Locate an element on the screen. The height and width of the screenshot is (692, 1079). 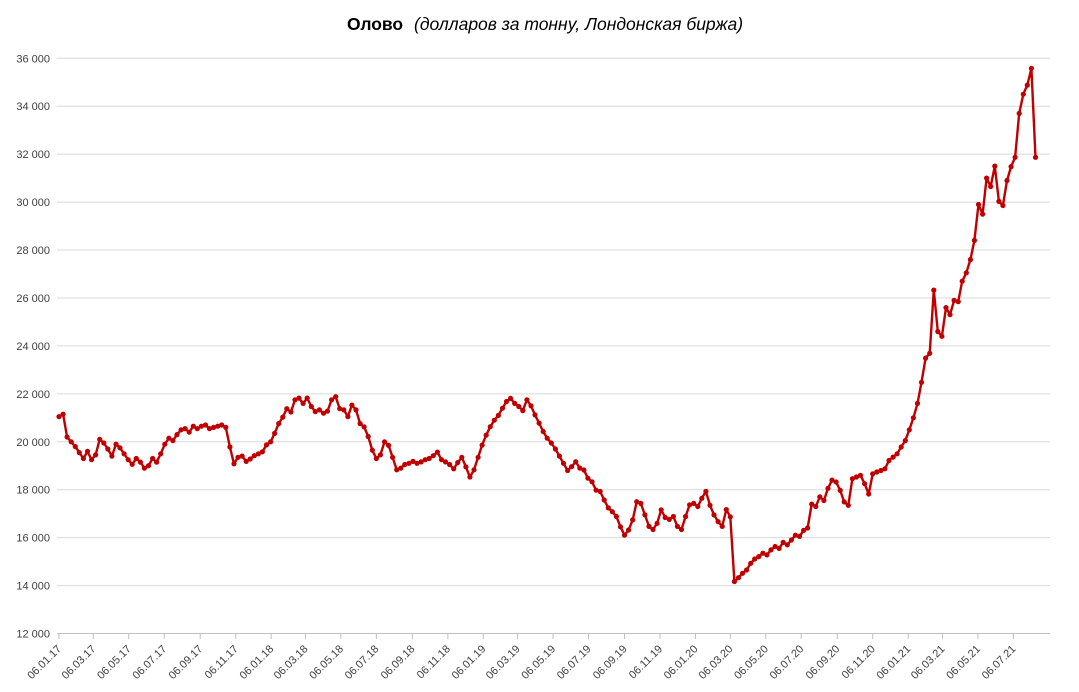
y-axis-label: 32 000 is located at coordinates (33, 155).